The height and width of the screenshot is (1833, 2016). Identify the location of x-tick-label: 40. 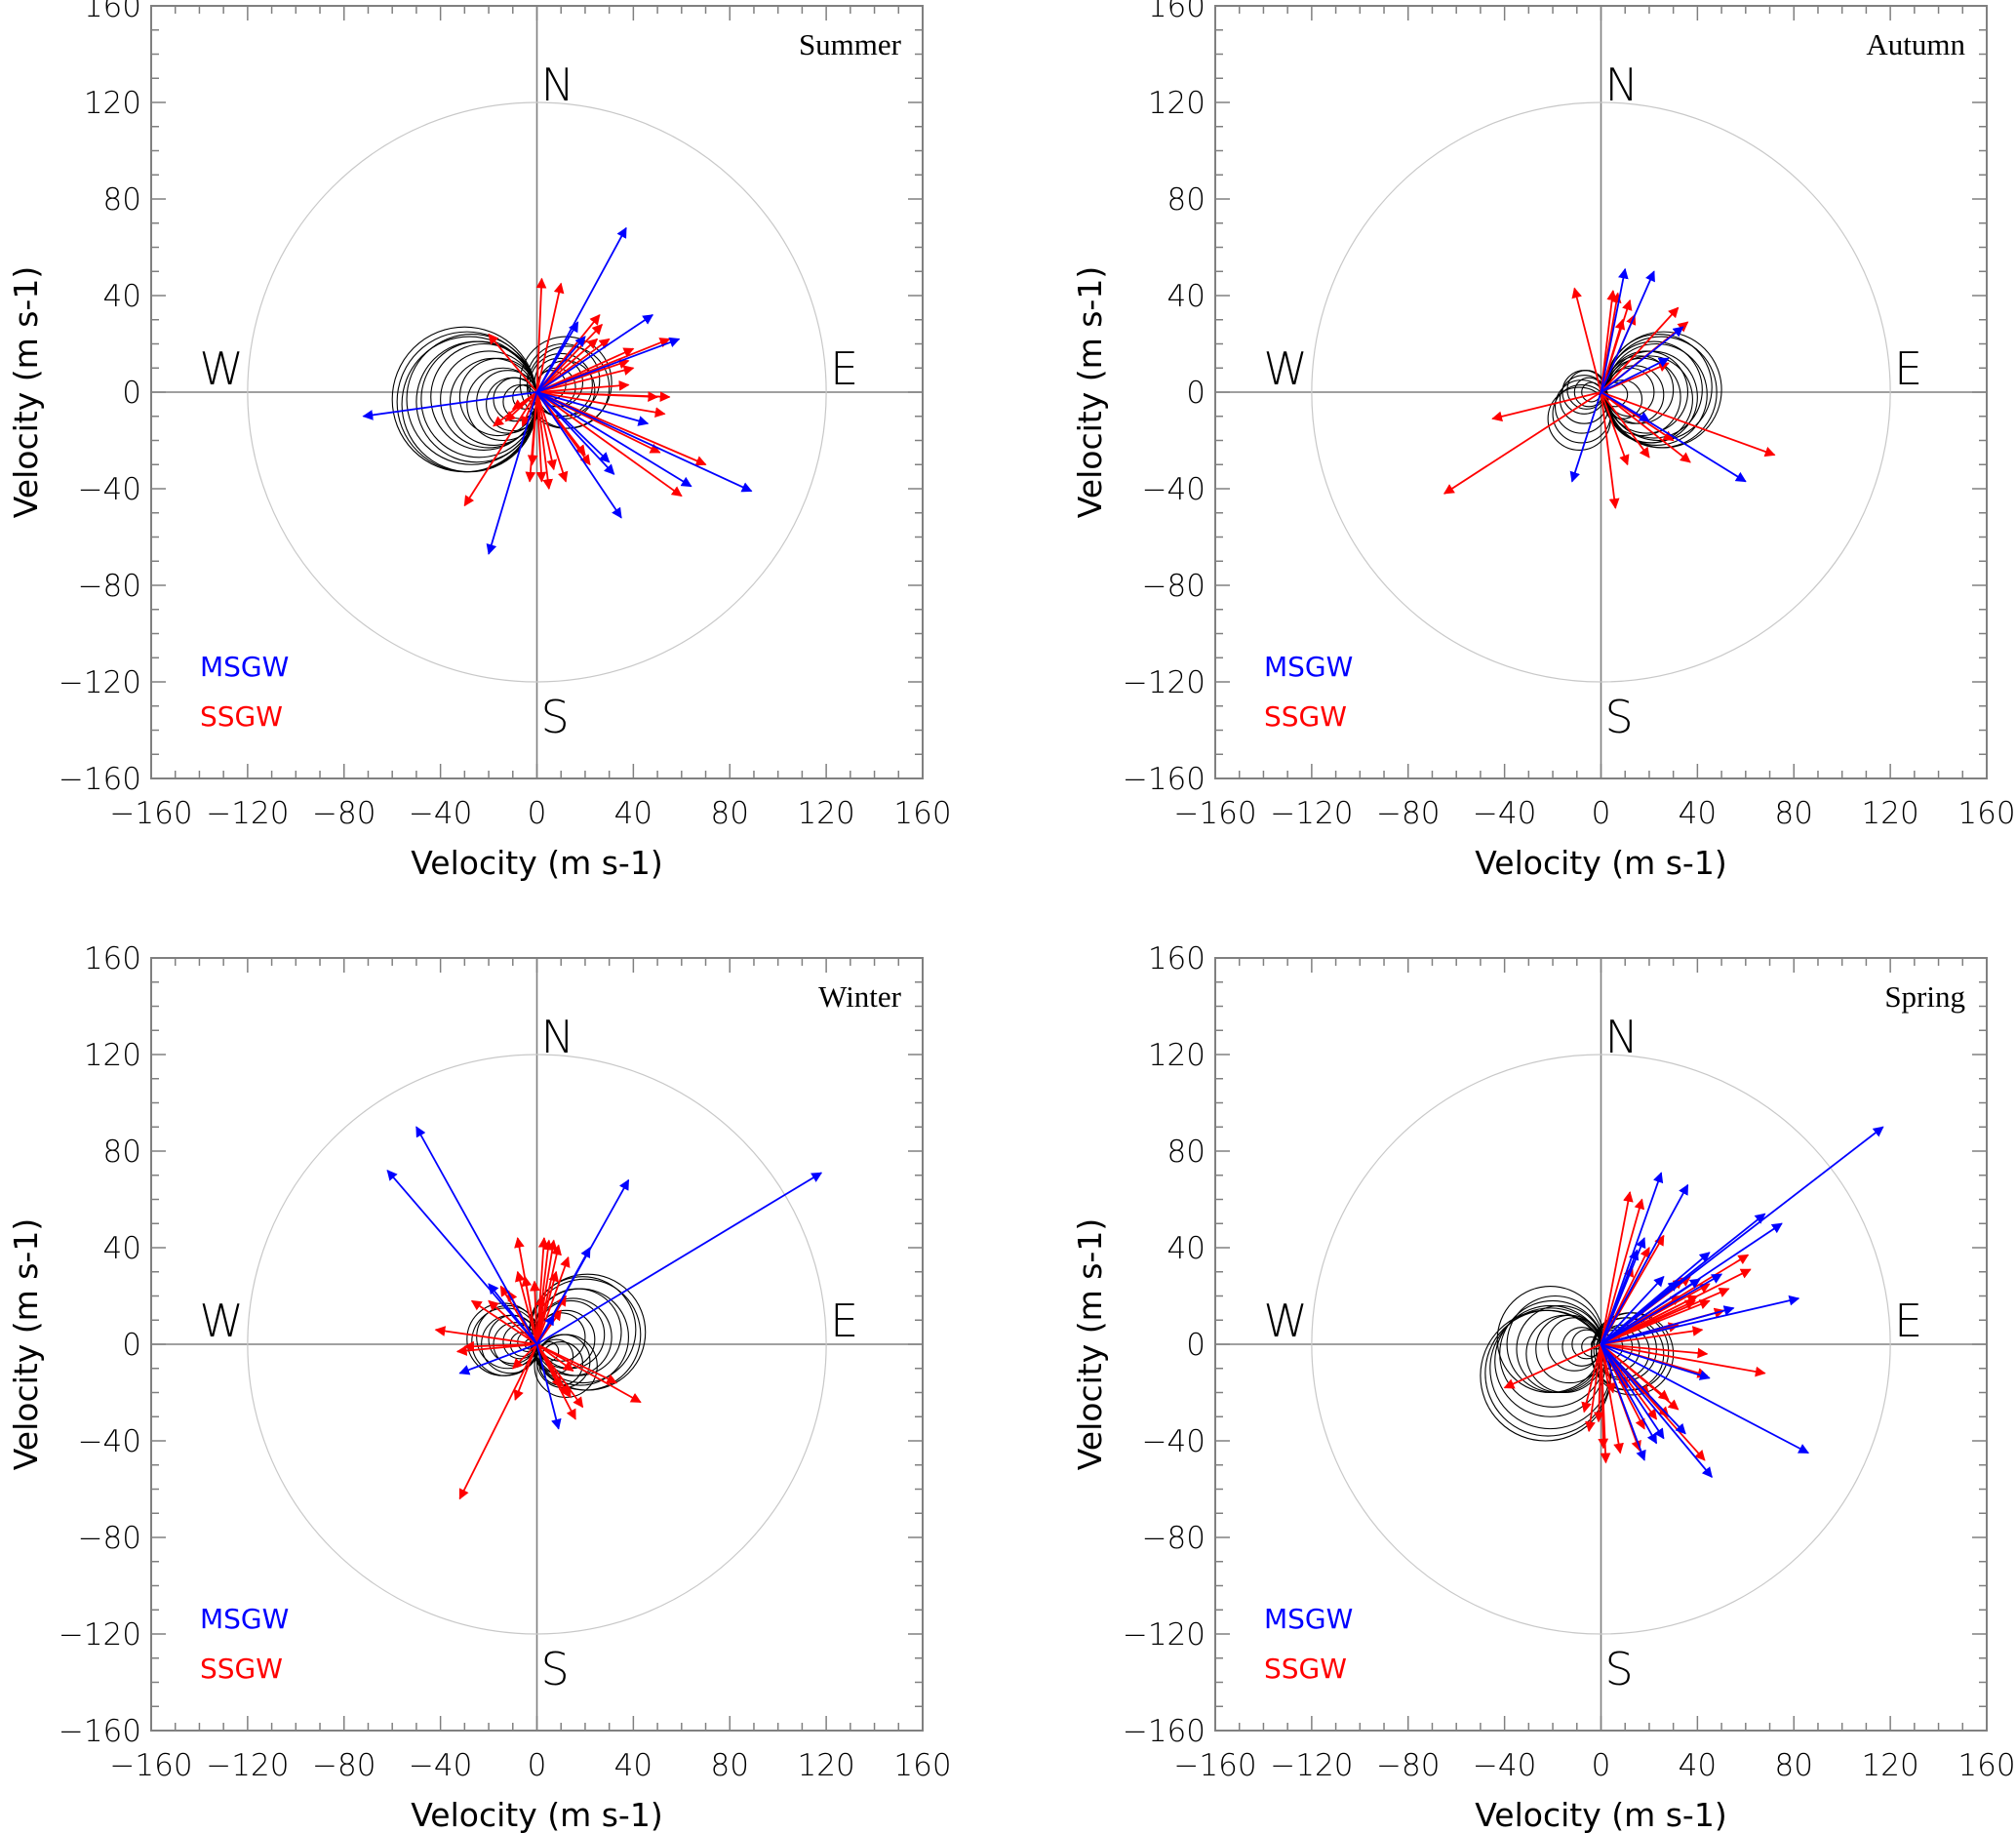
(1698, 1766).